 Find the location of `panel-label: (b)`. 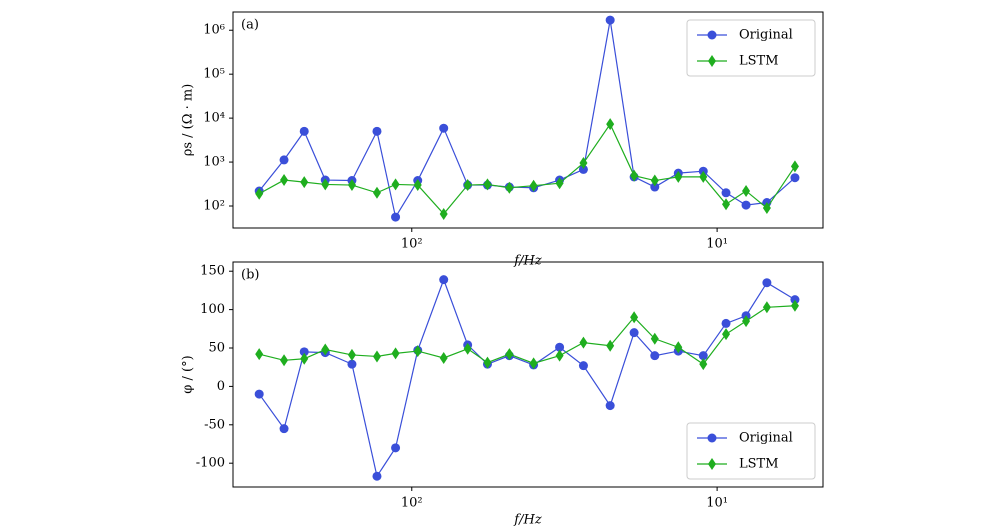

panel-label: (b) is located at coordinates (250, 275).